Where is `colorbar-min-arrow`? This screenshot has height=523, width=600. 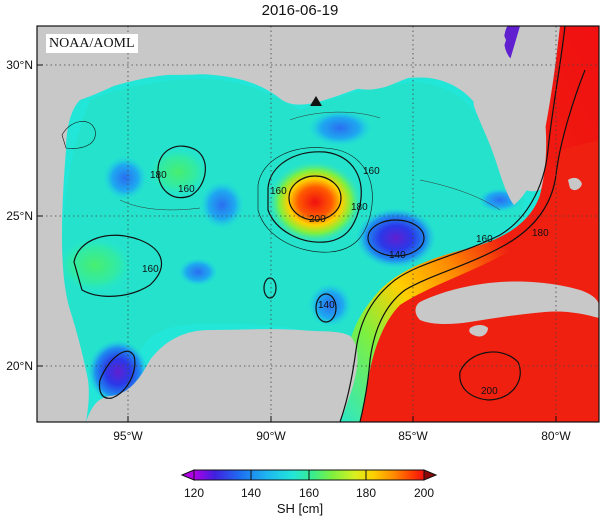
colorbar-min-arrow is located at coordinates (187, 475).